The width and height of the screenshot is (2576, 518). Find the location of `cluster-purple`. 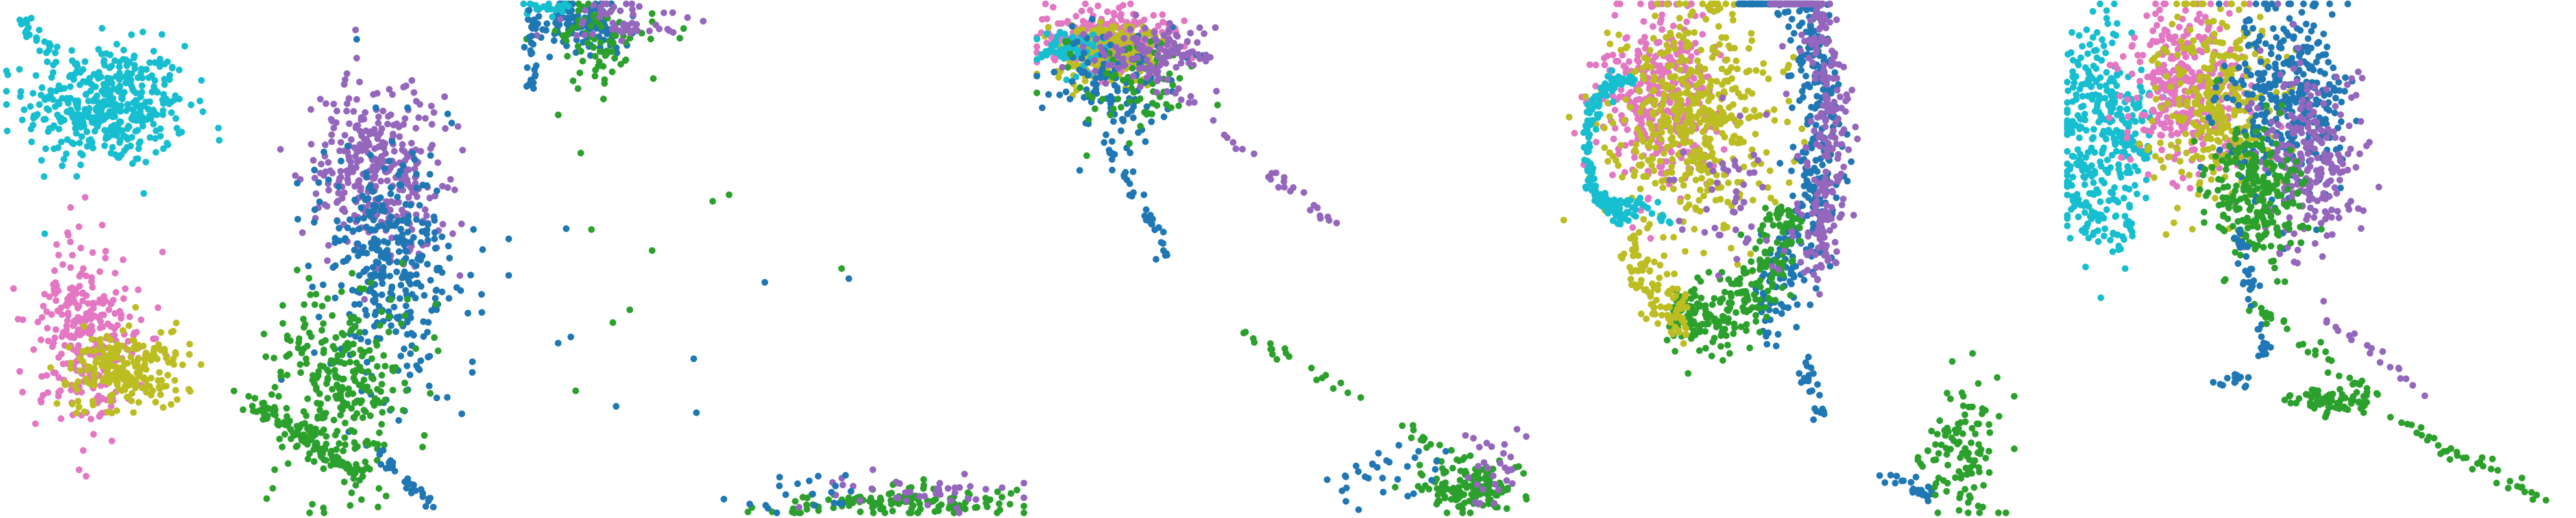

cluster-purple is located at coordinates (1247, 149).